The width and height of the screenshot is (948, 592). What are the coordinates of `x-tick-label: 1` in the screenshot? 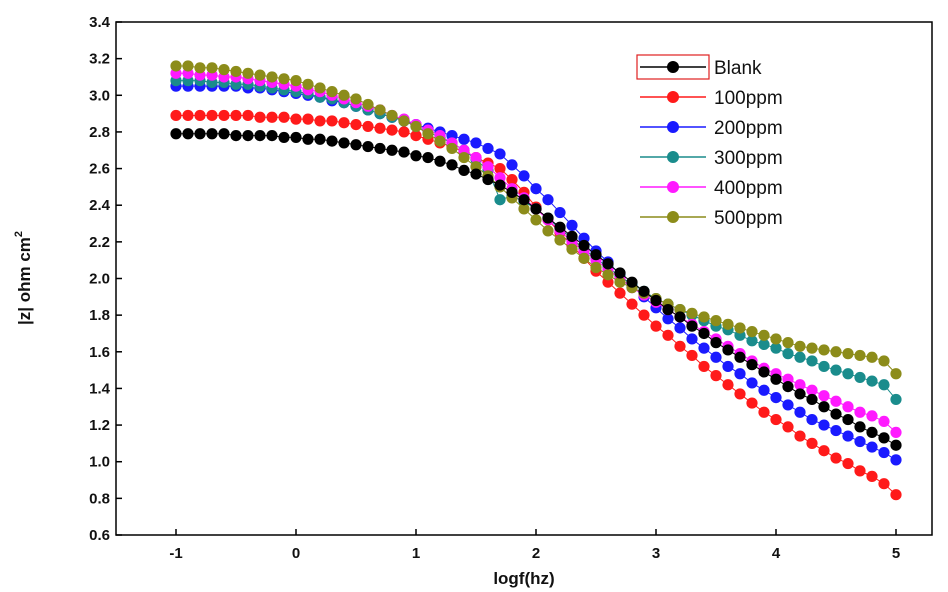 It's located at (416, 553).